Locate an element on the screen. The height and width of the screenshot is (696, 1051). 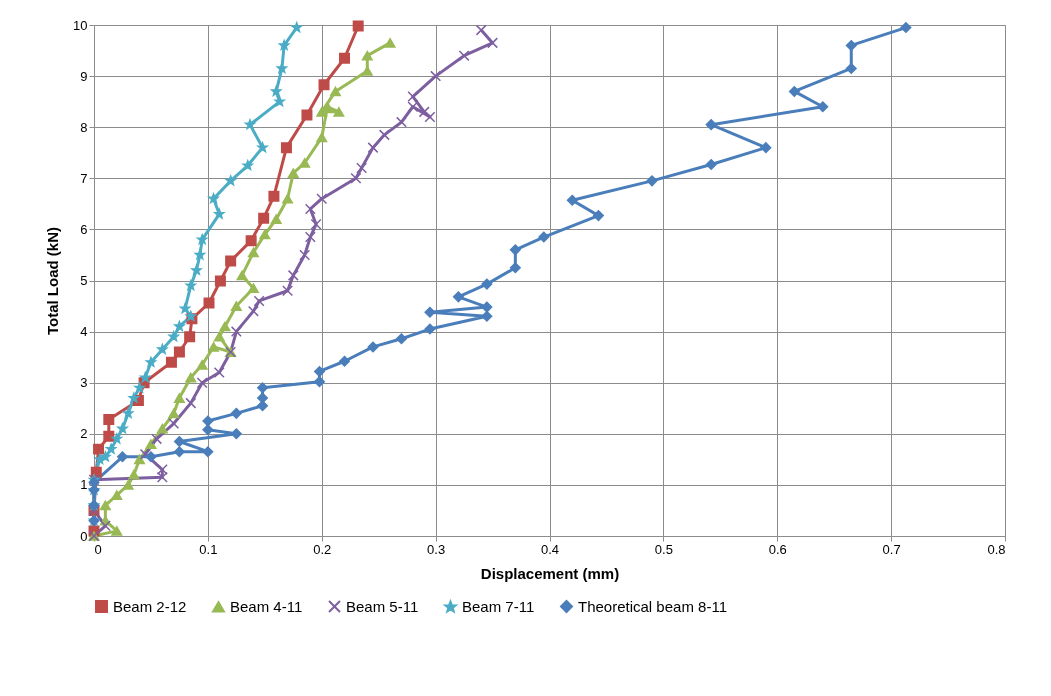
x-tick-label: 0.6 is located at coordinates (777, 549).